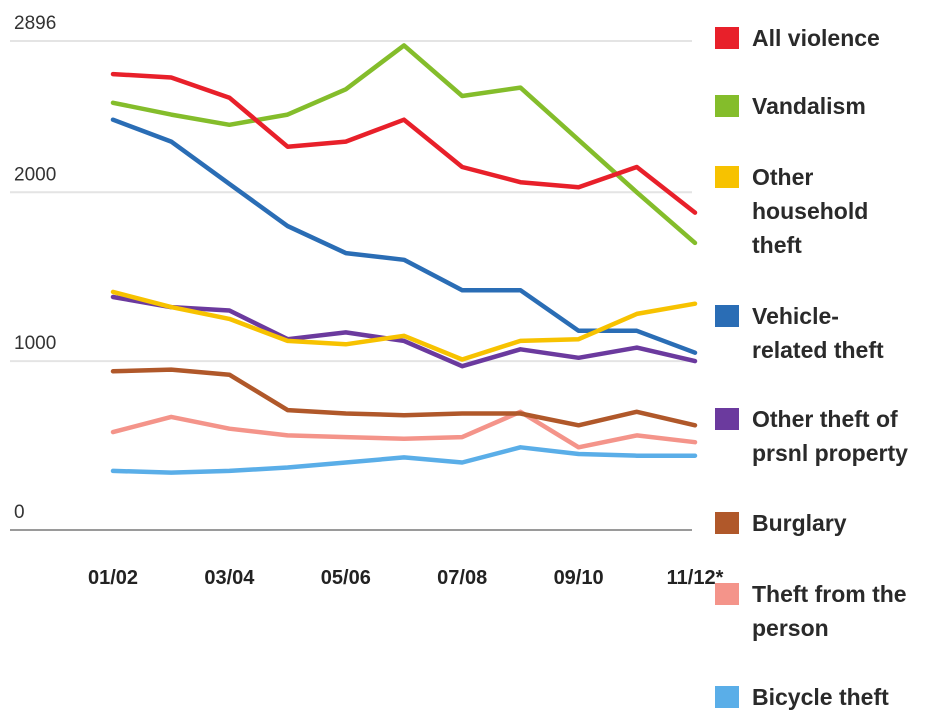 This screenshot has height=715, width=941. I want to click on series-line-theft-from-the-person, so click(404, 429).